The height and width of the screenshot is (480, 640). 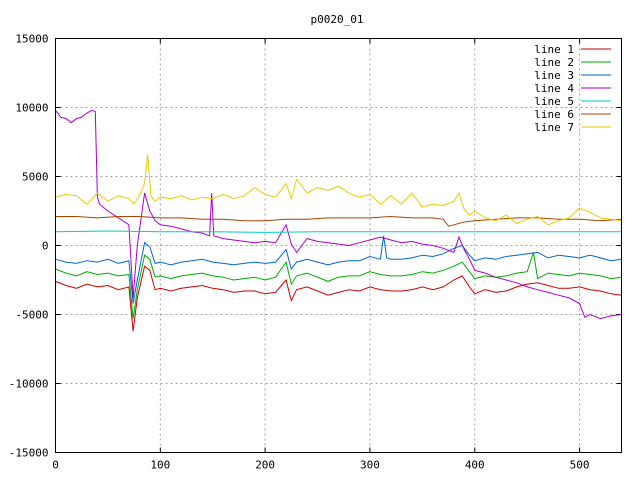 I want to click on y-tick-label: -15000, so click(x=29, y=453).